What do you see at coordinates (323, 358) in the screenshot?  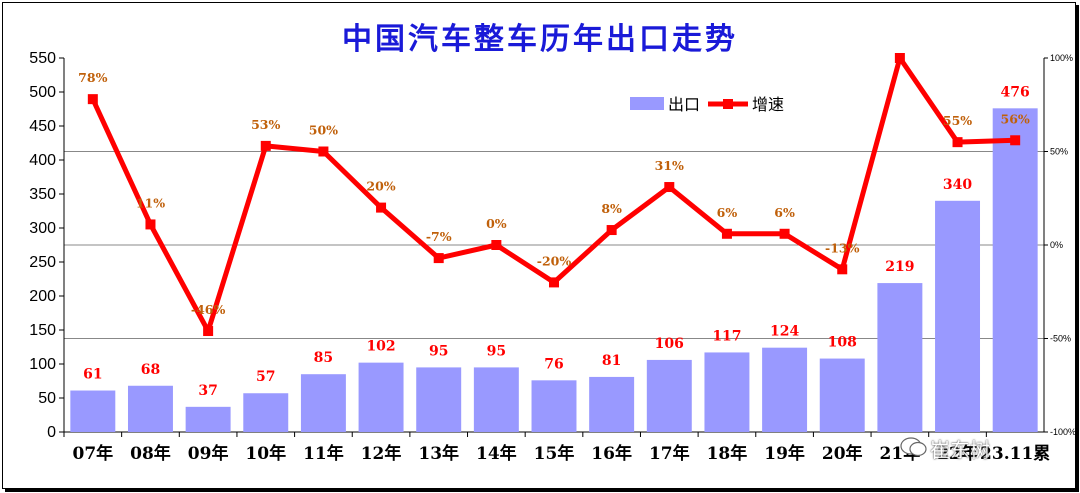 I see `bar-value-label: 85` at bounding box center [323, 358].